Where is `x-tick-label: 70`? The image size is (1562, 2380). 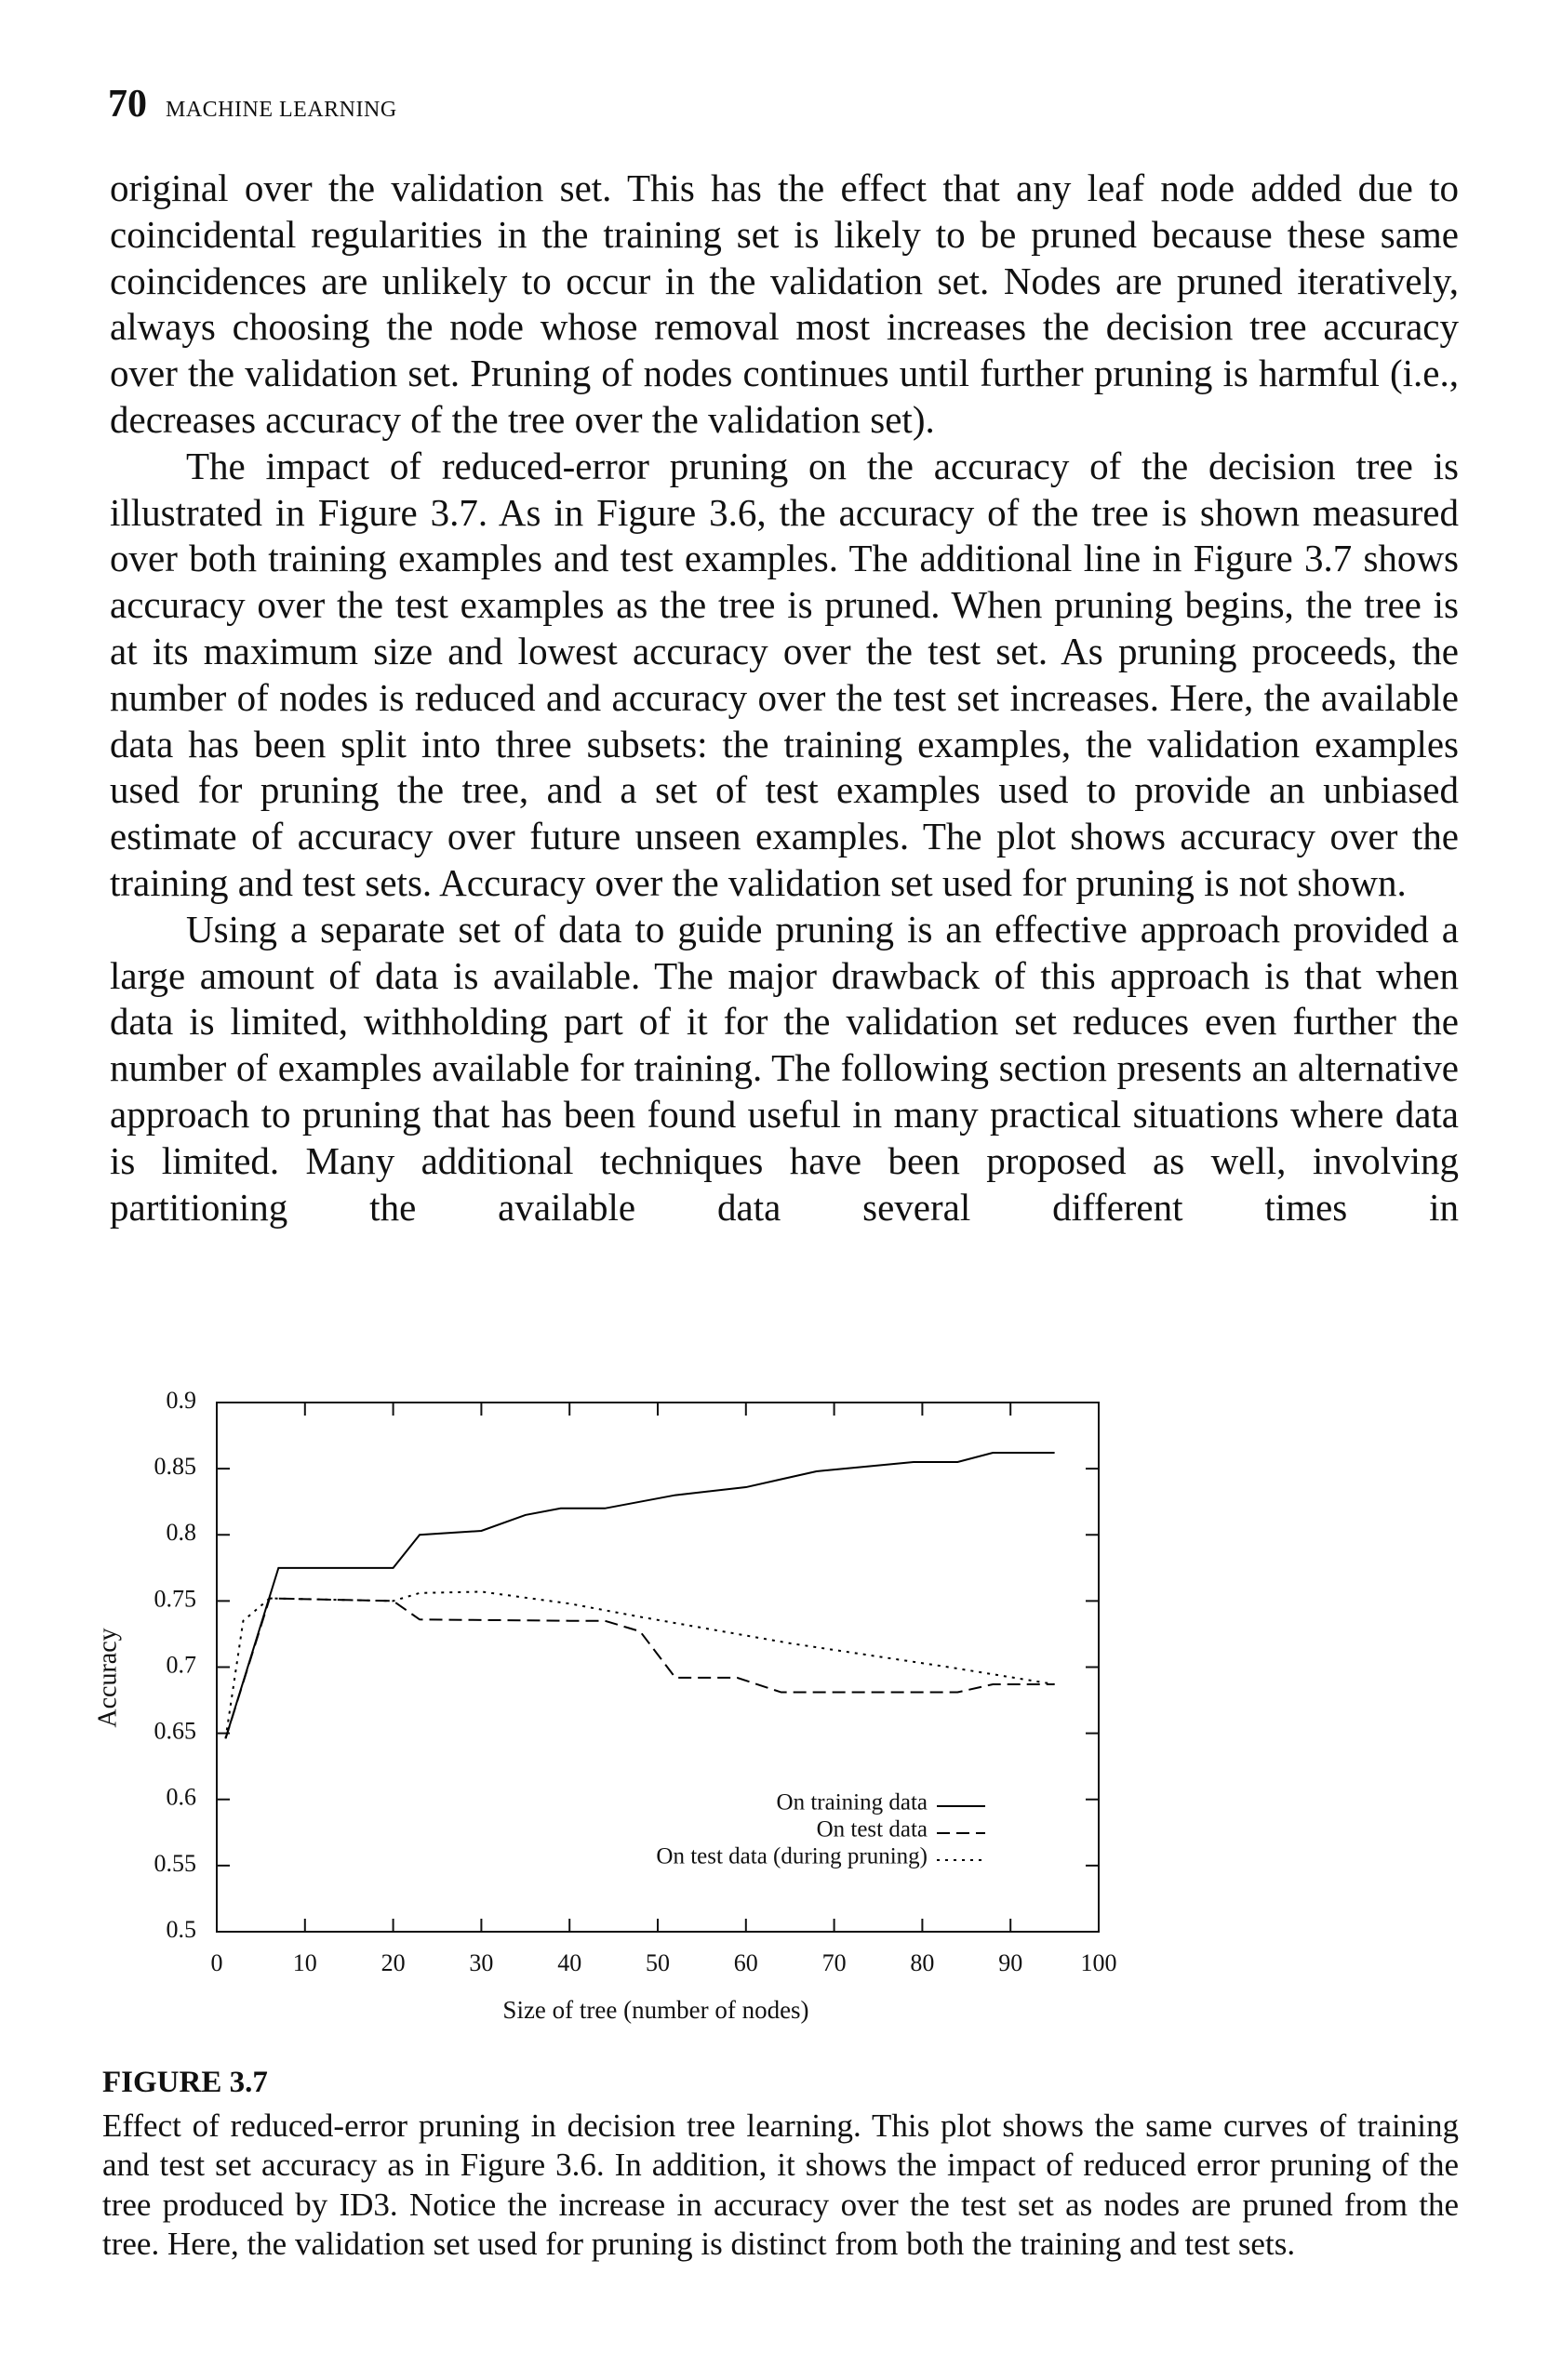
x-tick-label: 70 is located at coordinates (835, 1962).